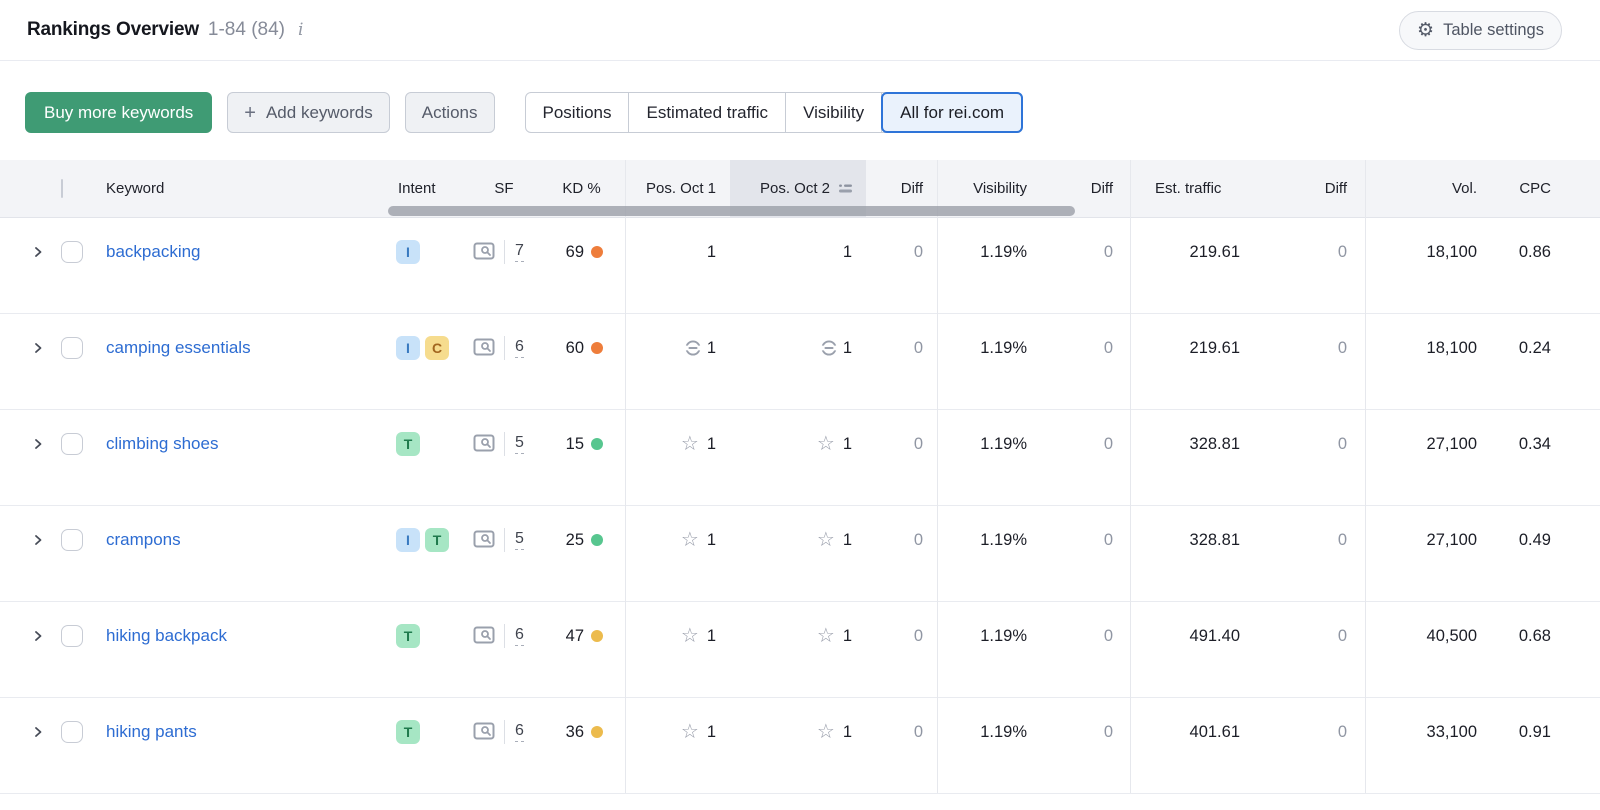 This screenshot has width=1600, height=810. Describe the element at coordinates (1214, 731) in the screenshot. I see `est-traffic-value: 401.61` at that location.